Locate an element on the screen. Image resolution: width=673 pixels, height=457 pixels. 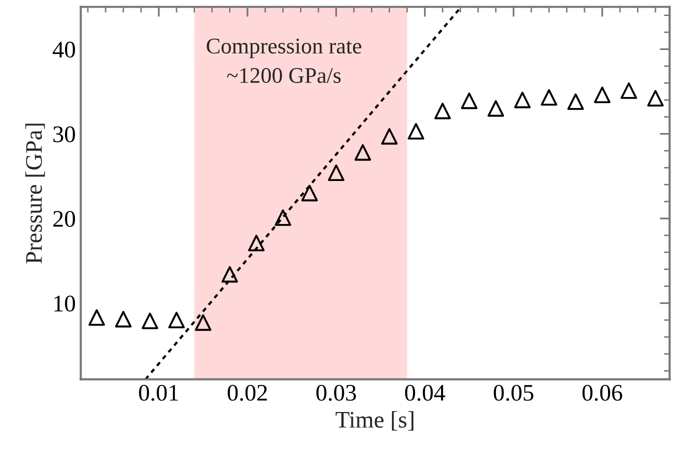
y-axis-title: Pressure [GPa] is located at coordinates (35, 194).